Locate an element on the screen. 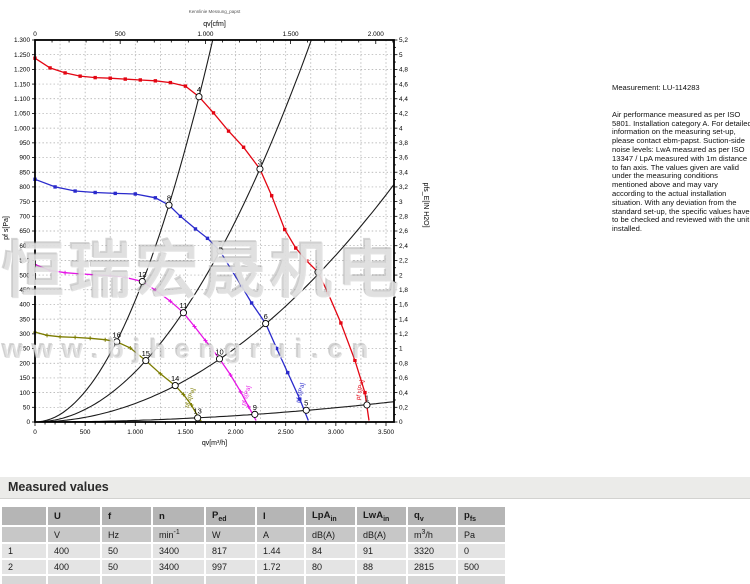 The image size is (750, 584). value-cell: 500 is located at coordinates (481, 567).